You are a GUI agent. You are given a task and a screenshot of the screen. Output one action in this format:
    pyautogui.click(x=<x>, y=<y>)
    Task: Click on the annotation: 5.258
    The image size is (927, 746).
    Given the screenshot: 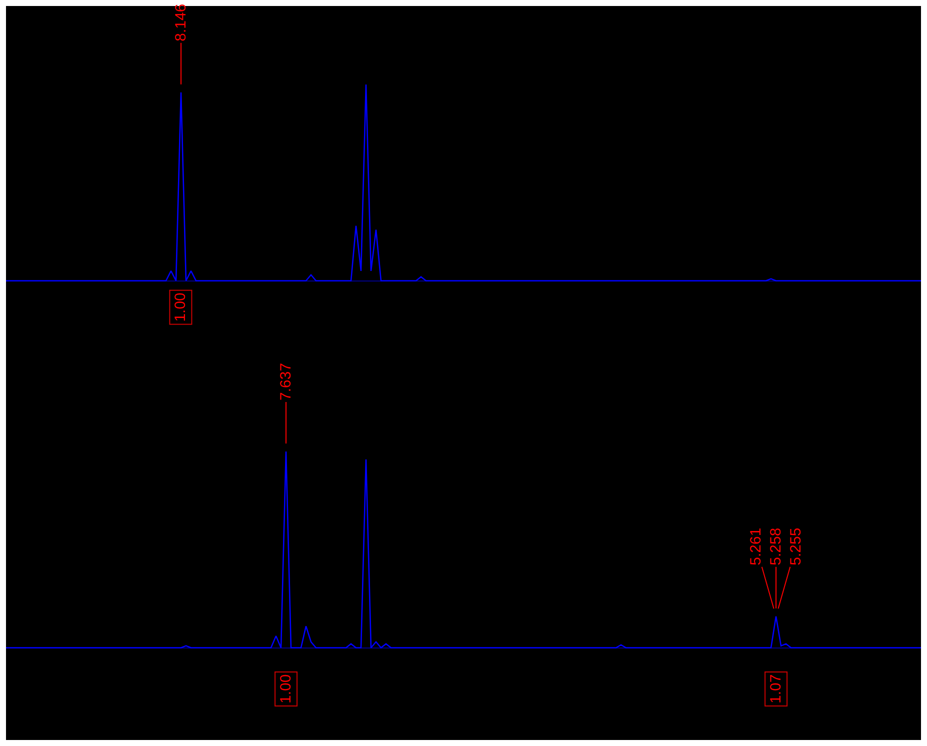 What is the action you would take?
    pyautogui.click(x=776, y=547)
    